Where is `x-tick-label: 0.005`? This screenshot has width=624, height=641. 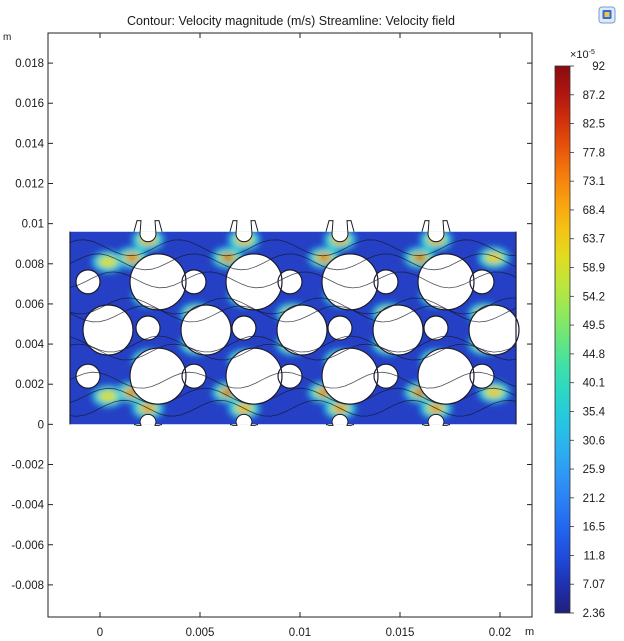
x-tick-label: 0.005 is located at coordinates (200, 633).